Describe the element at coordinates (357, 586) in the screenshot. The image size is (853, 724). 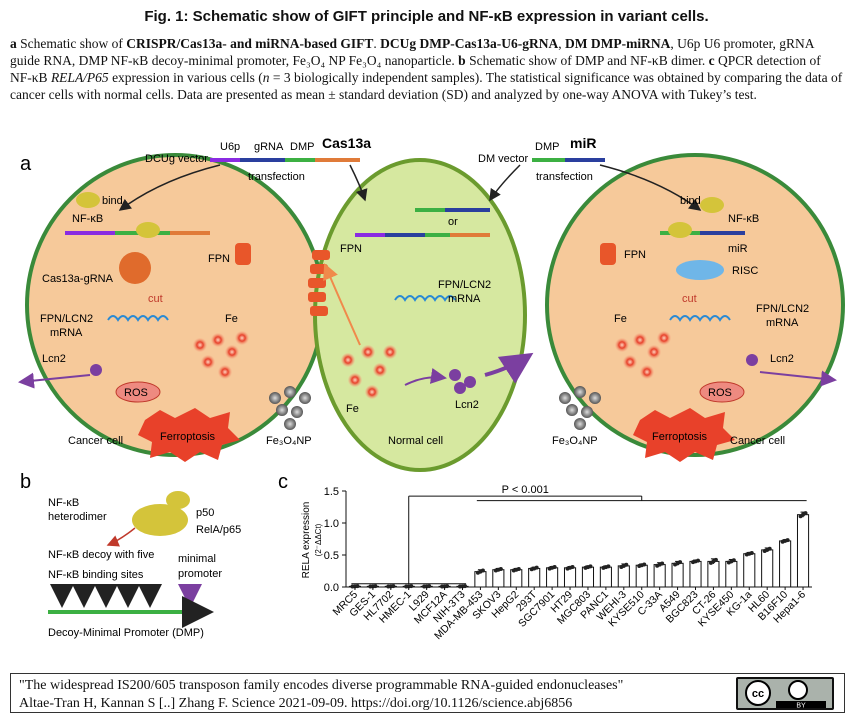
I see `datapoint-MRC5` at that location.